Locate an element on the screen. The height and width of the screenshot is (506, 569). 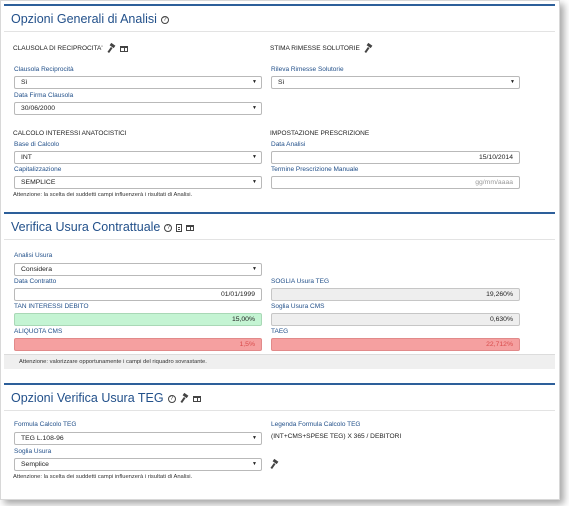
formula-value: TEG L.108-96 is located at coordinates (42, 438).